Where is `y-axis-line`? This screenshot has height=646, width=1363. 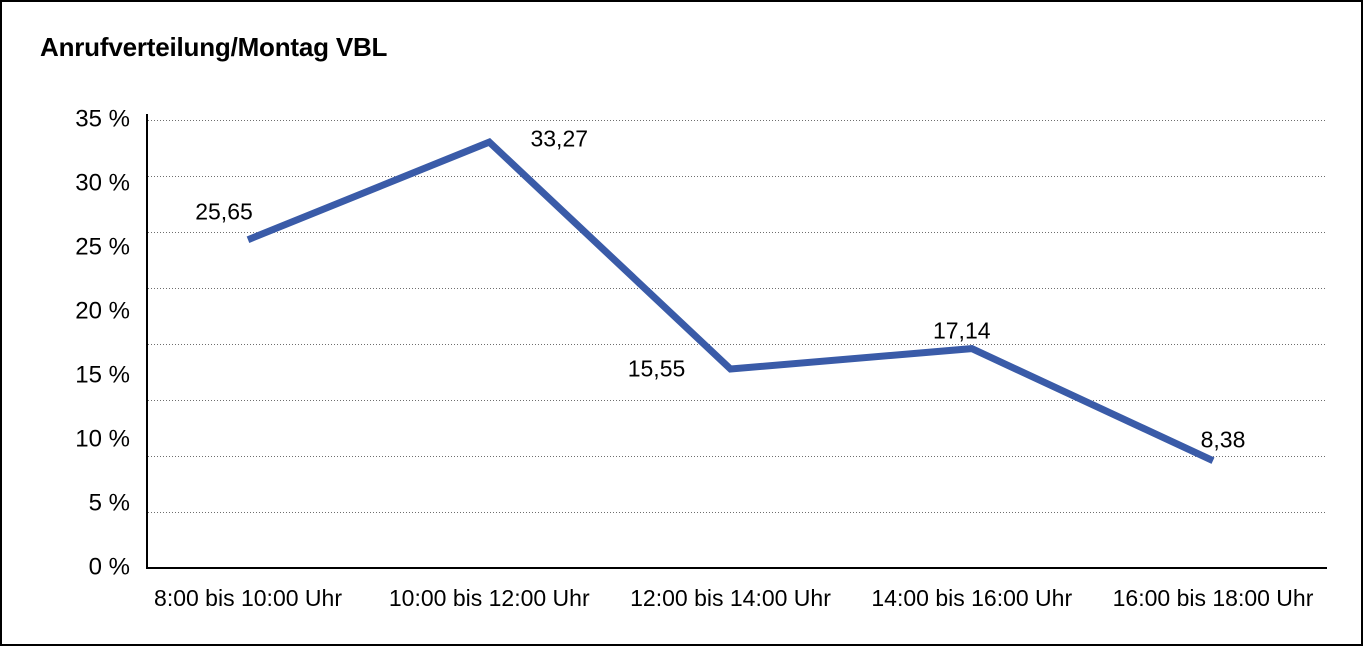 y-axis-line is located at coordinates (147, 341).